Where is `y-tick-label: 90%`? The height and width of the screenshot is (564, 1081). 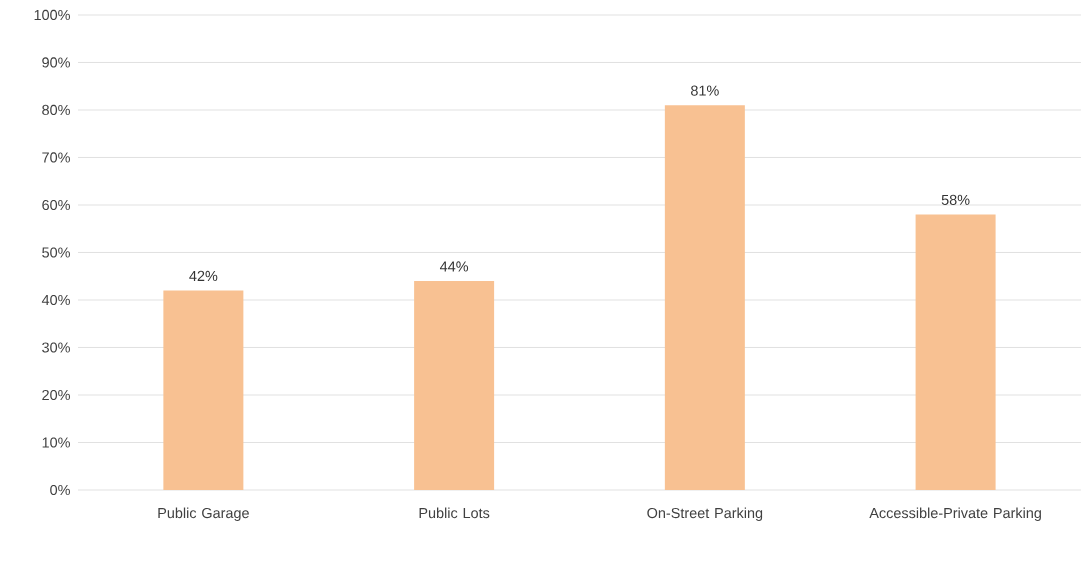
y-tick-label: 90% is located at coordinates (56, 62).